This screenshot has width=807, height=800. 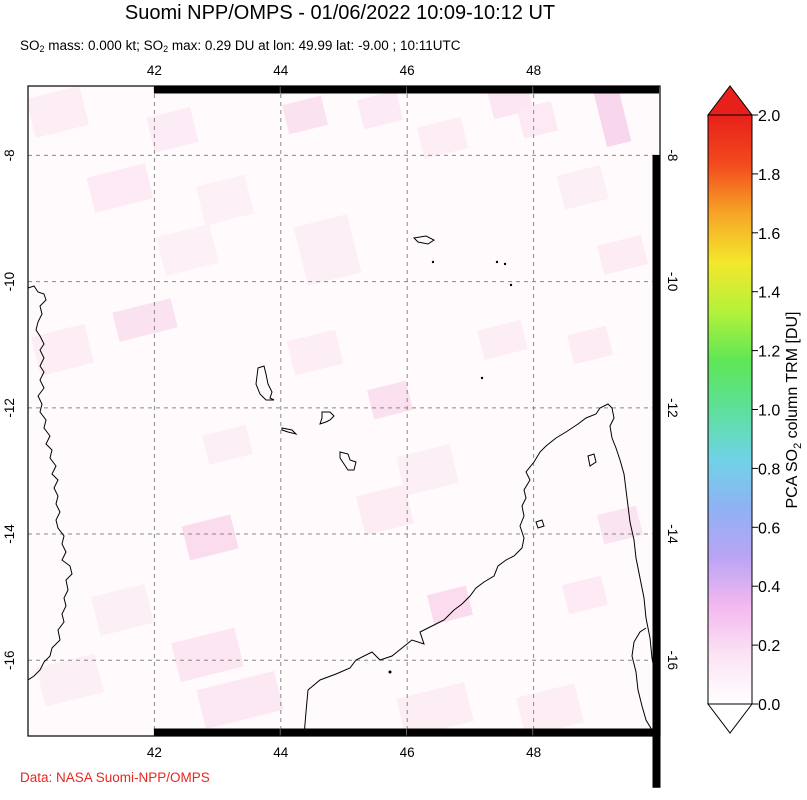 I want to click on lat-label-right: -12, so click(x=672, y=408).